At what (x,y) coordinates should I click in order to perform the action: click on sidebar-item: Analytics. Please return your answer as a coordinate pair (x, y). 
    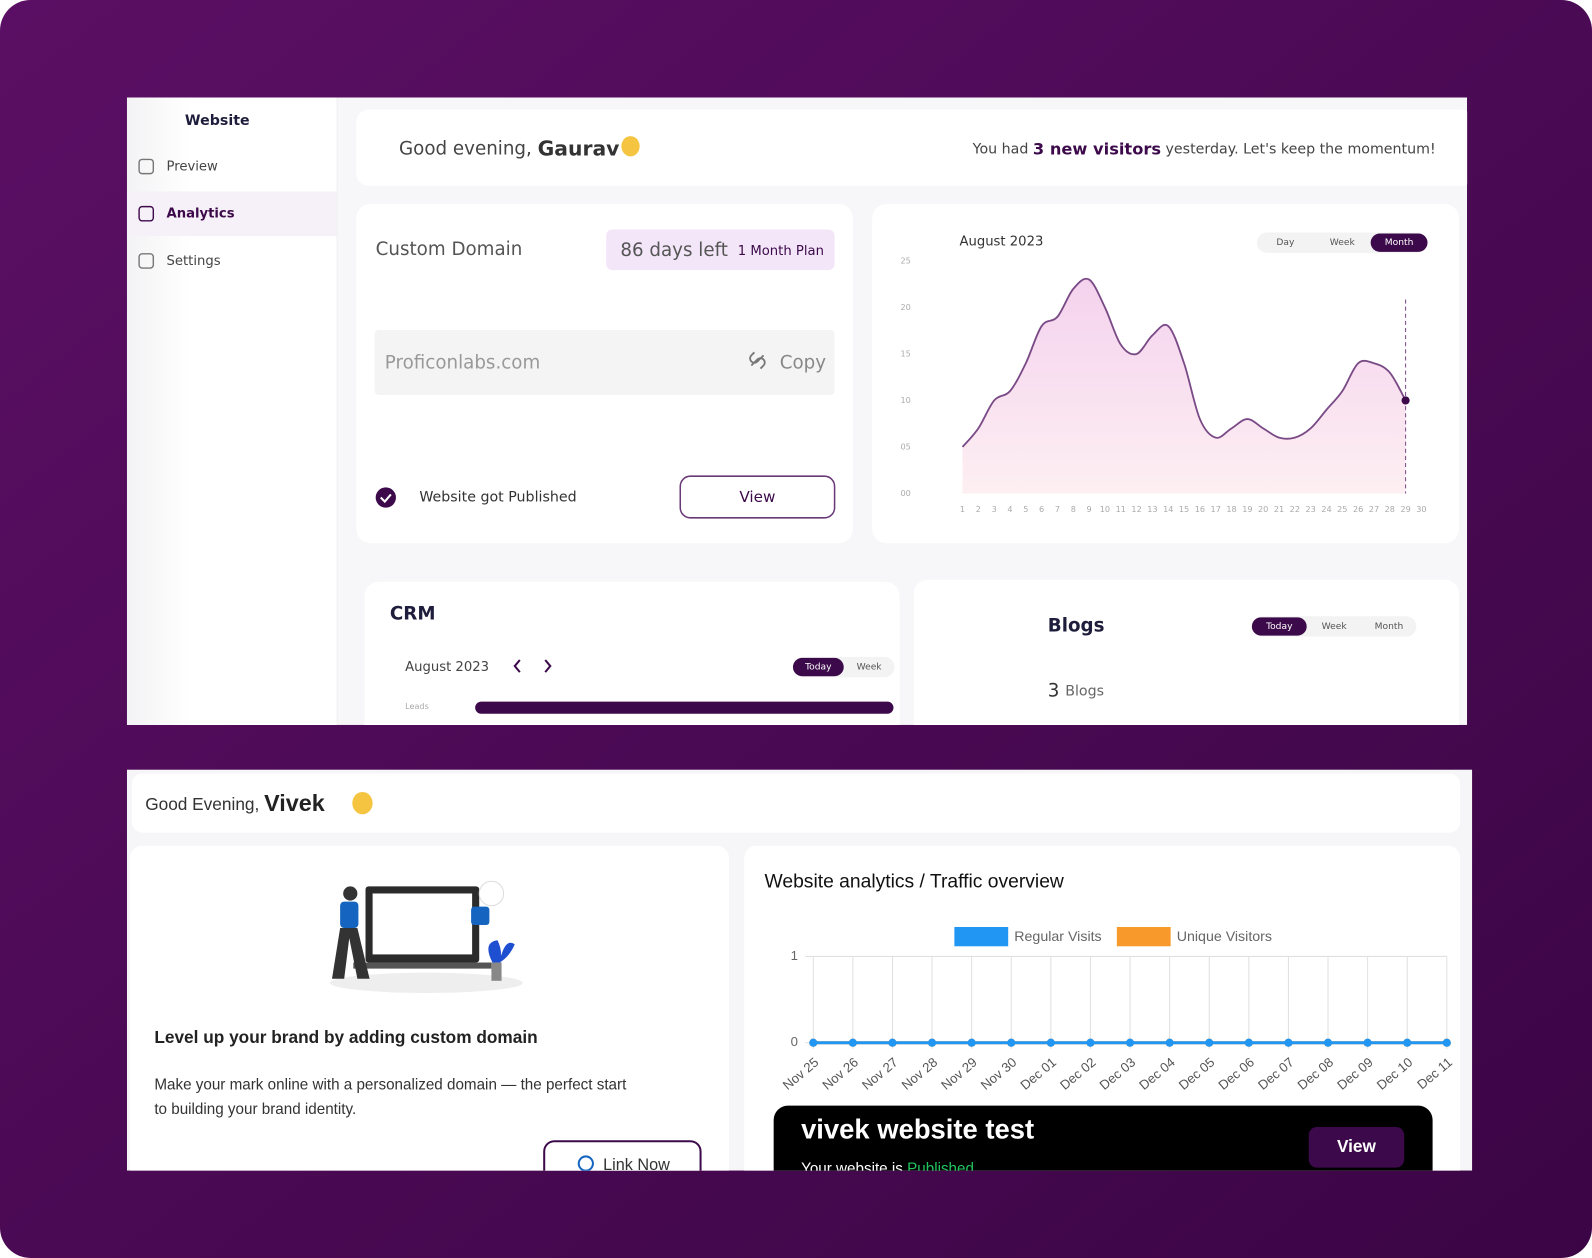
    Looking at the image, I should click on (201, 214).